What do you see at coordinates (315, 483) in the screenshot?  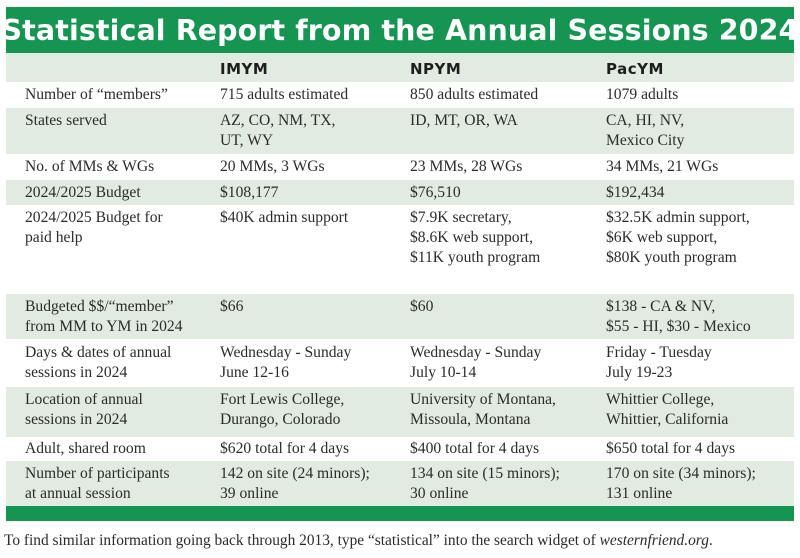 I see `imym-cell: 142 on site (24 minors); 39 online` at bounding box center [315, 483].